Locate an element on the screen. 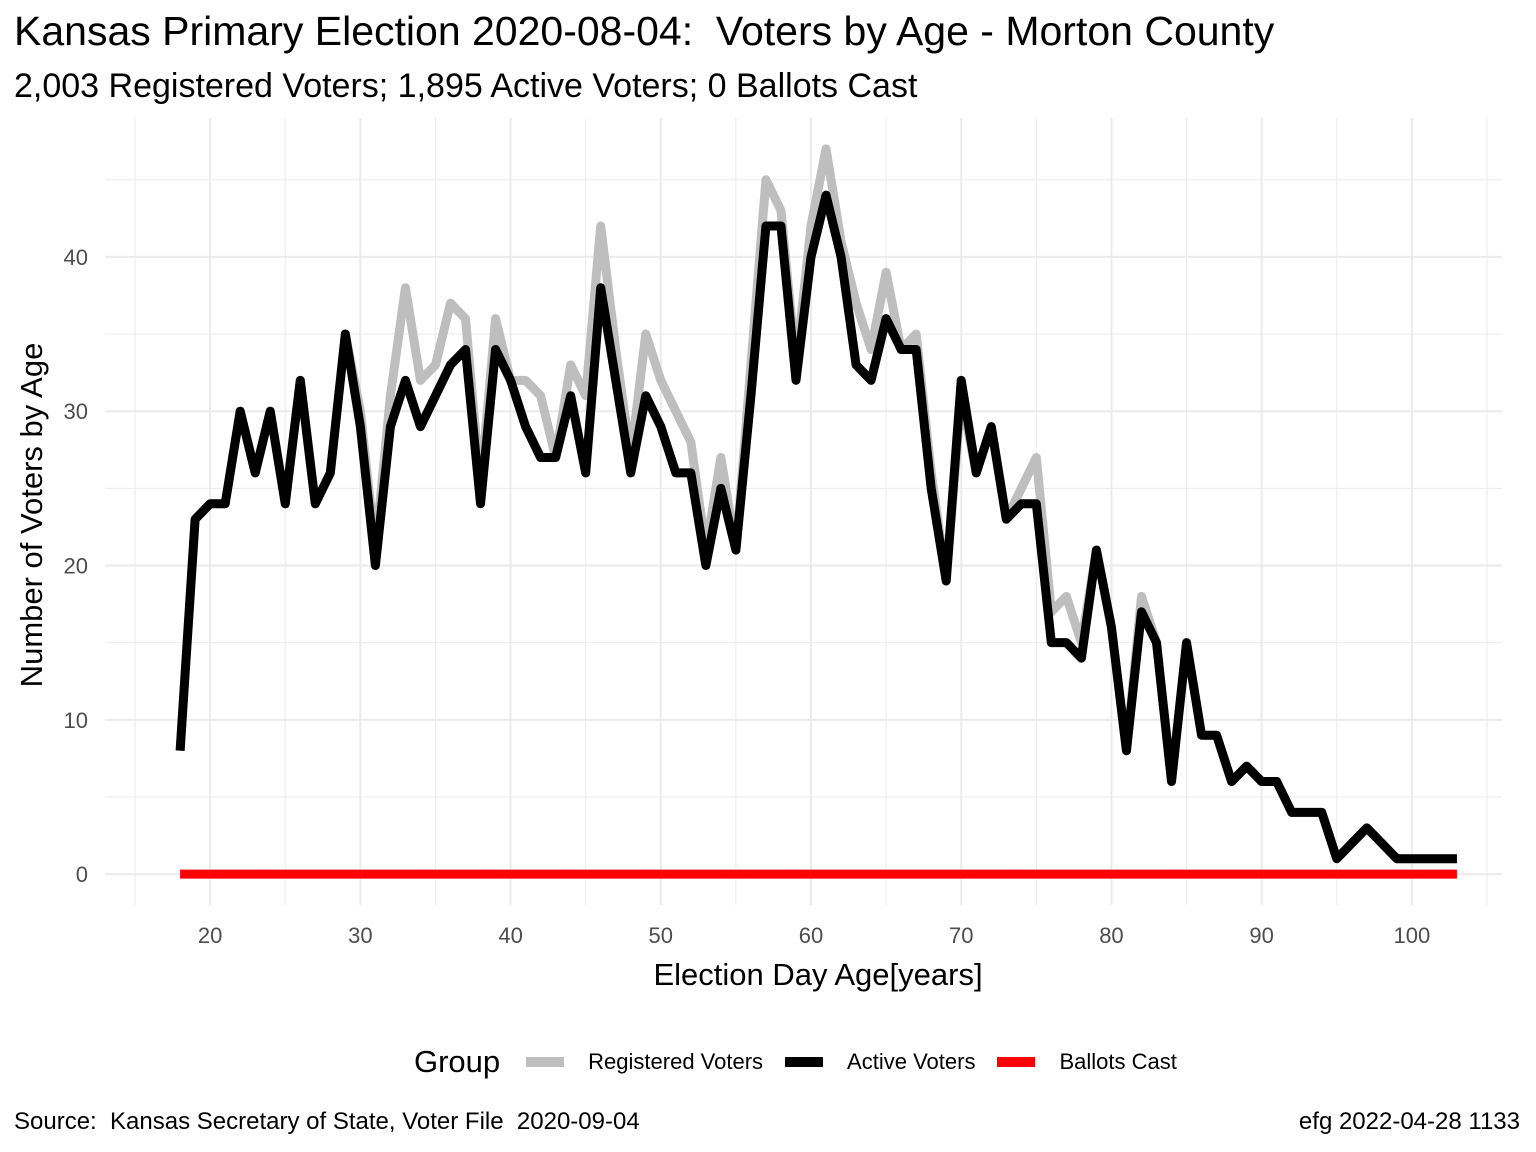 The width and height of the screenshot is (1536, 1152). x-tick-label: 50 is located at coordinates (661, 935).